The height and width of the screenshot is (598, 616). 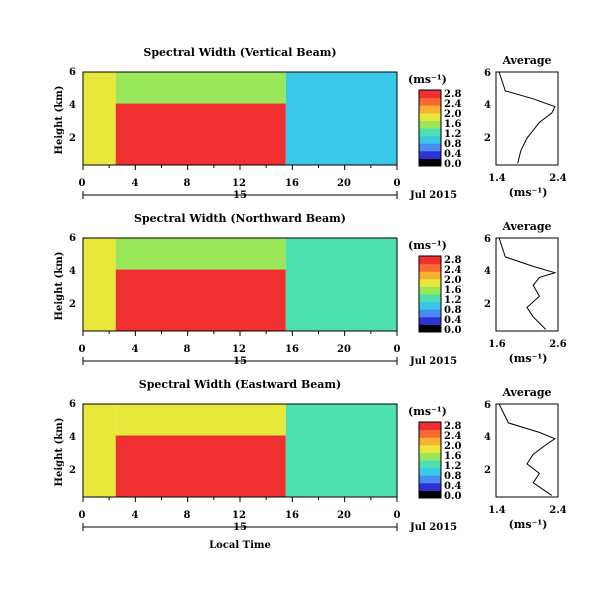 What do you see at coordinates (557, 344) in the screenshot?
I see `avg-x-tick-label: 2.6` at bounding box center [557, 344].